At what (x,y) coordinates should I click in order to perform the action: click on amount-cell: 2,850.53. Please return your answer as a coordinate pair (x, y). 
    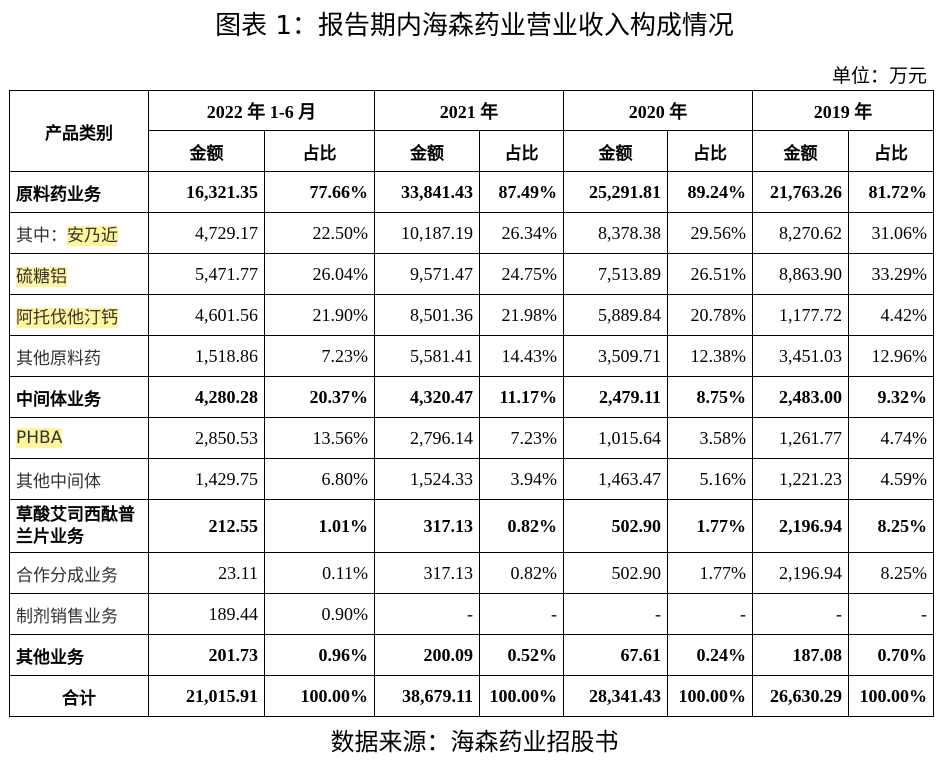
    Looking at the image, I should click on (206, 438).